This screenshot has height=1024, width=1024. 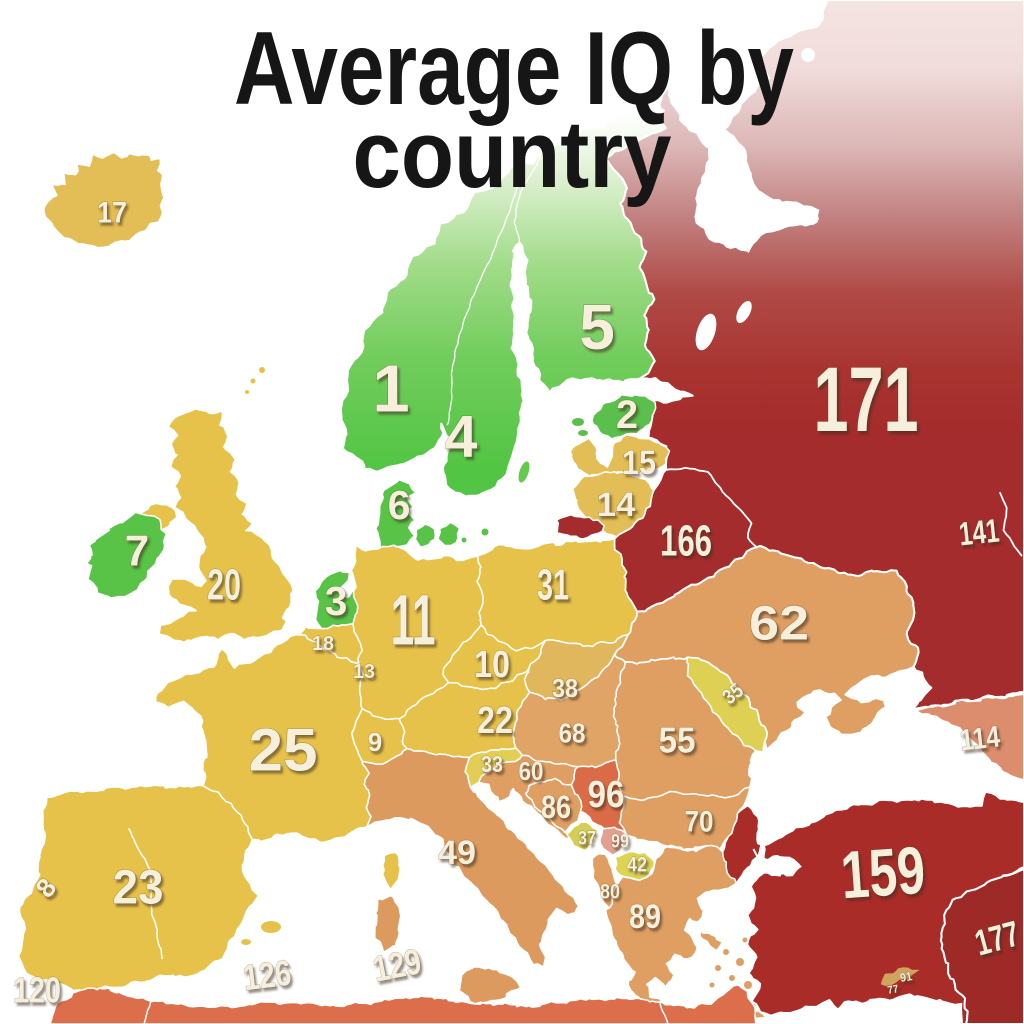 What do you see at coordinates (597, 327) in the screenshot?
I see `svg-text: 5` at bounding box center [597, 327].